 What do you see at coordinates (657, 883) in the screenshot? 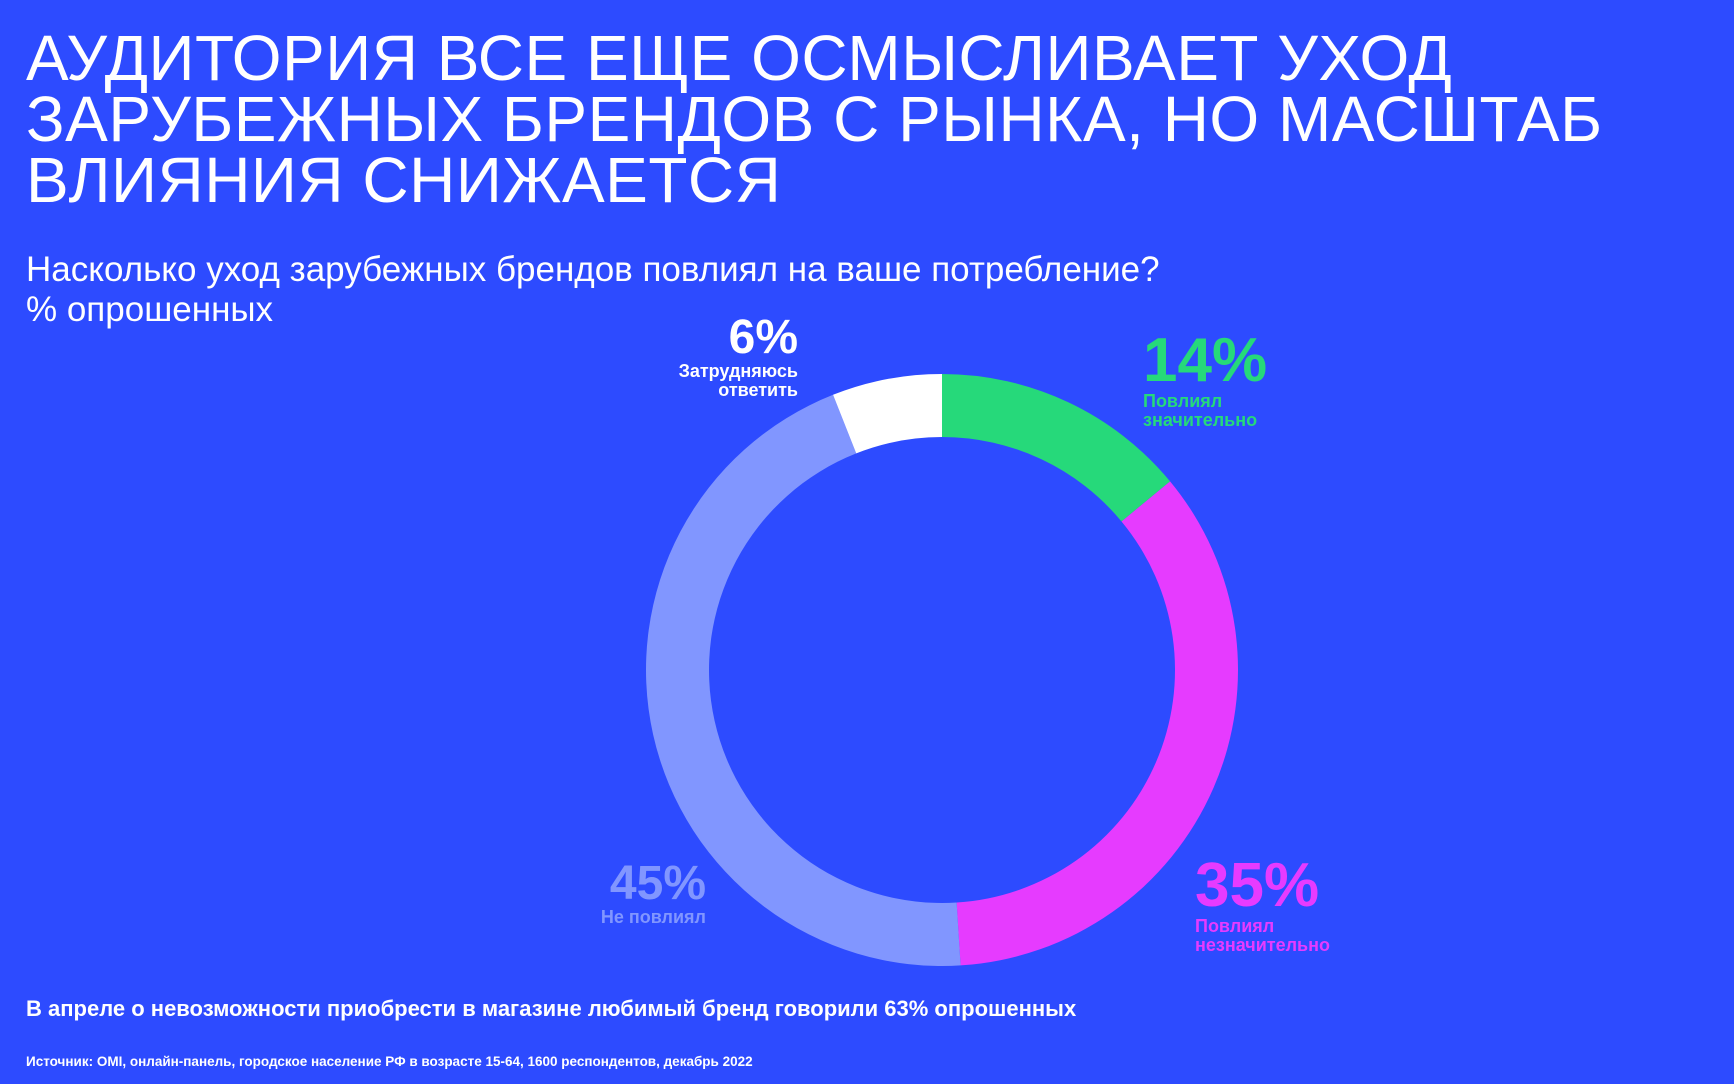
I see `slice-value-none: 45%` at bounding box center [657, 883].